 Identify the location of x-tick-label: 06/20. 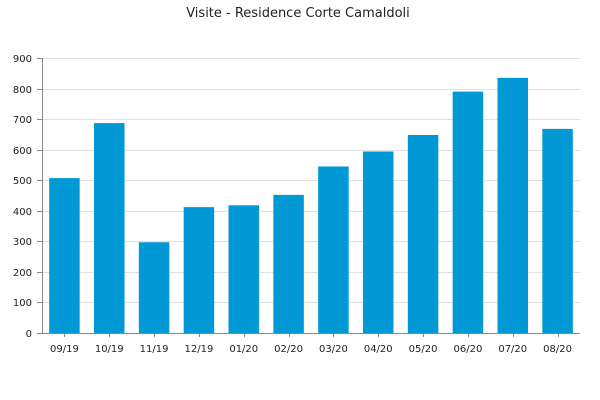
(468, 349).